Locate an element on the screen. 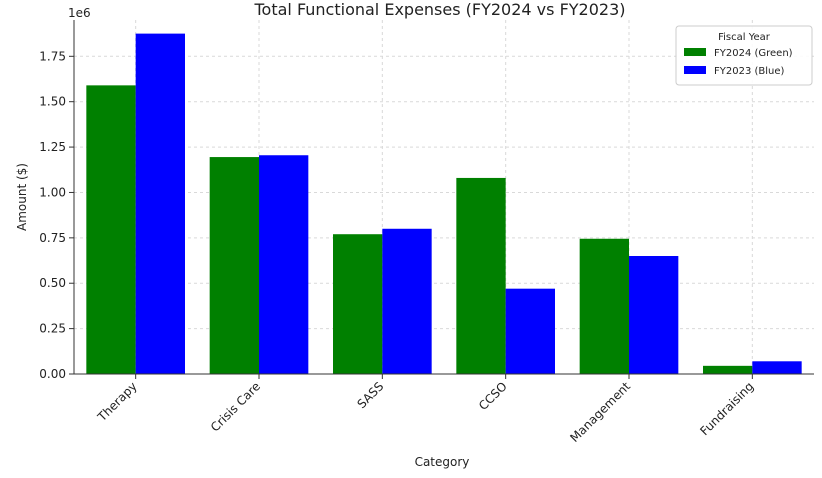  legend-title: Fiscal Year is located at coordinates (744, 37).